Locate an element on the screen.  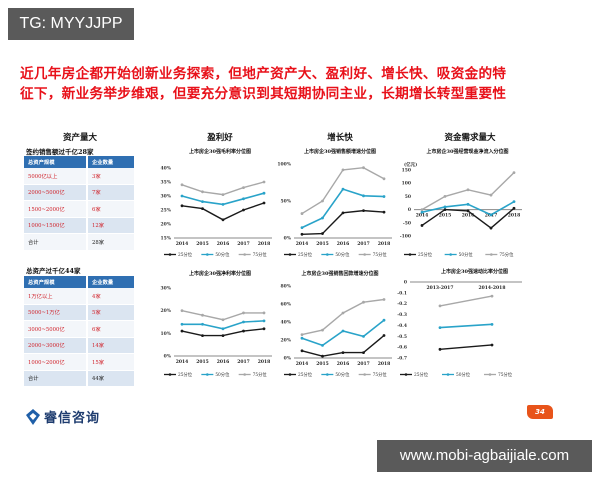
table-row-total: 合计 28家 is located at coordinates (80, 242).